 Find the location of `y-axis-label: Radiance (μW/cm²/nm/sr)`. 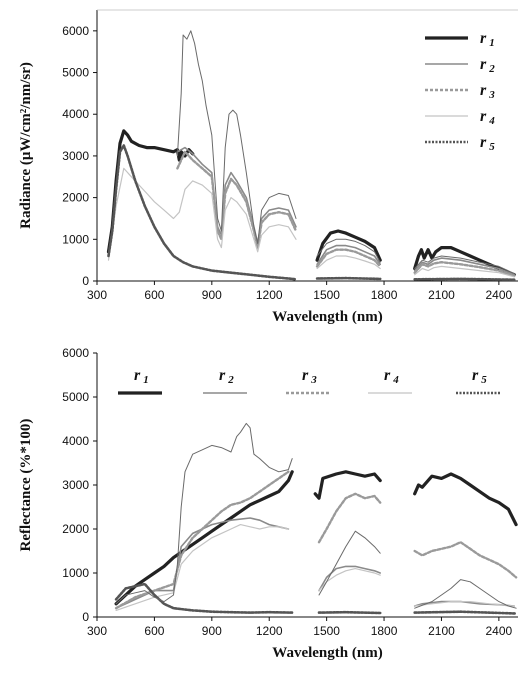

y-axis-label: Radiance (μW/cm²/nm/sr) is located at coordinates (26, 145).